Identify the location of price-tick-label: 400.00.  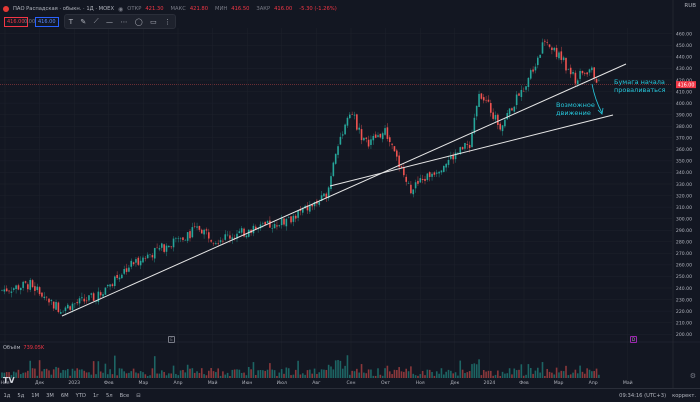
(684, 104).